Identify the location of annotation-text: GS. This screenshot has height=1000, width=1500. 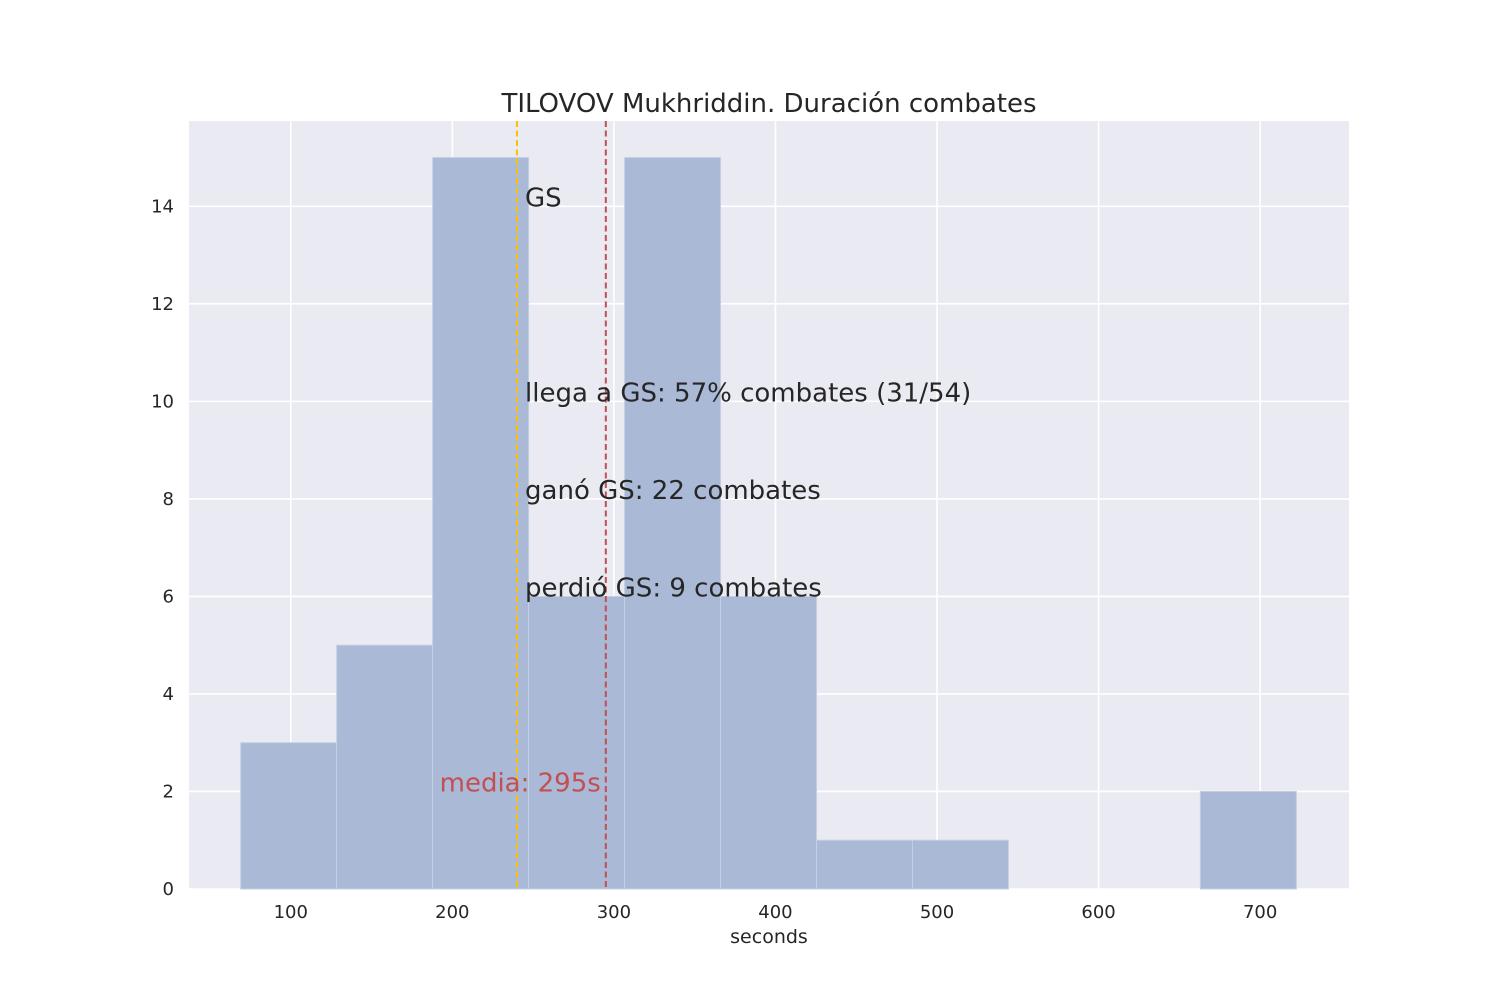
(543, 198).